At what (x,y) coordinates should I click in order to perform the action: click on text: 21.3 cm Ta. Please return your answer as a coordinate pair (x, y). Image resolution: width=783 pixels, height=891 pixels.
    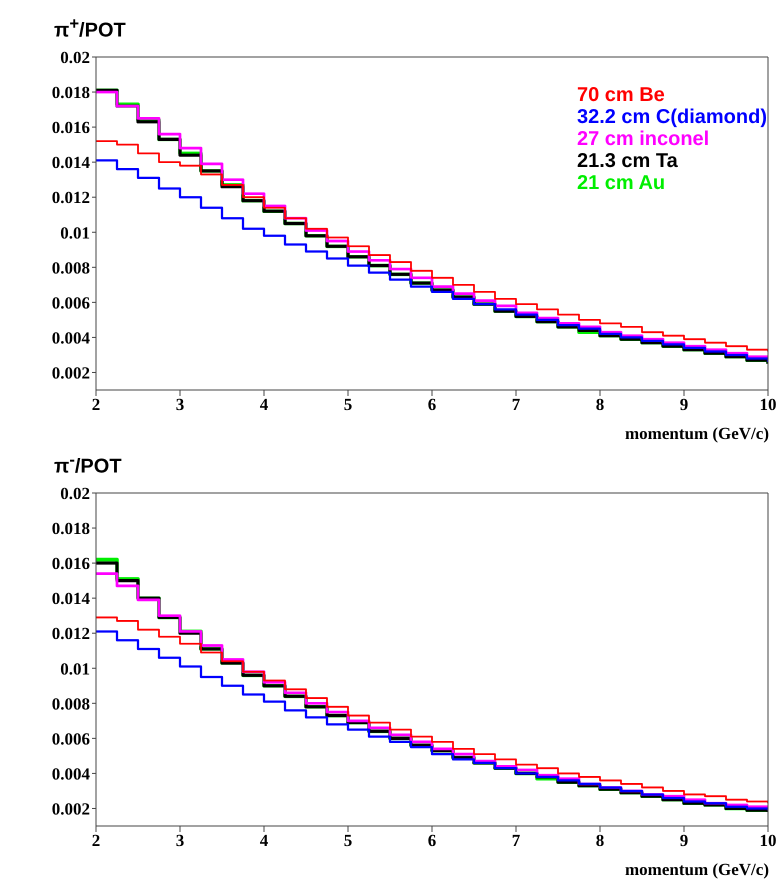
    Looking at the image, I should click on (627, 161).